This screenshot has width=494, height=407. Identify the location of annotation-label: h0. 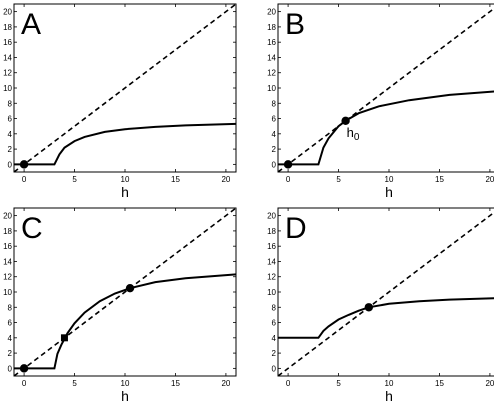
(353, 134).